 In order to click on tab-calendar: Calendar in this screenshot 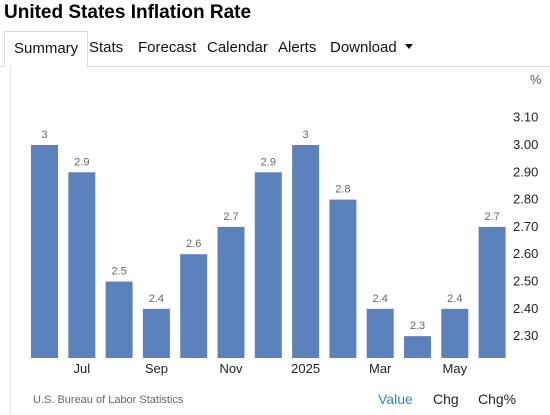, I will do `click(237, 47)`.